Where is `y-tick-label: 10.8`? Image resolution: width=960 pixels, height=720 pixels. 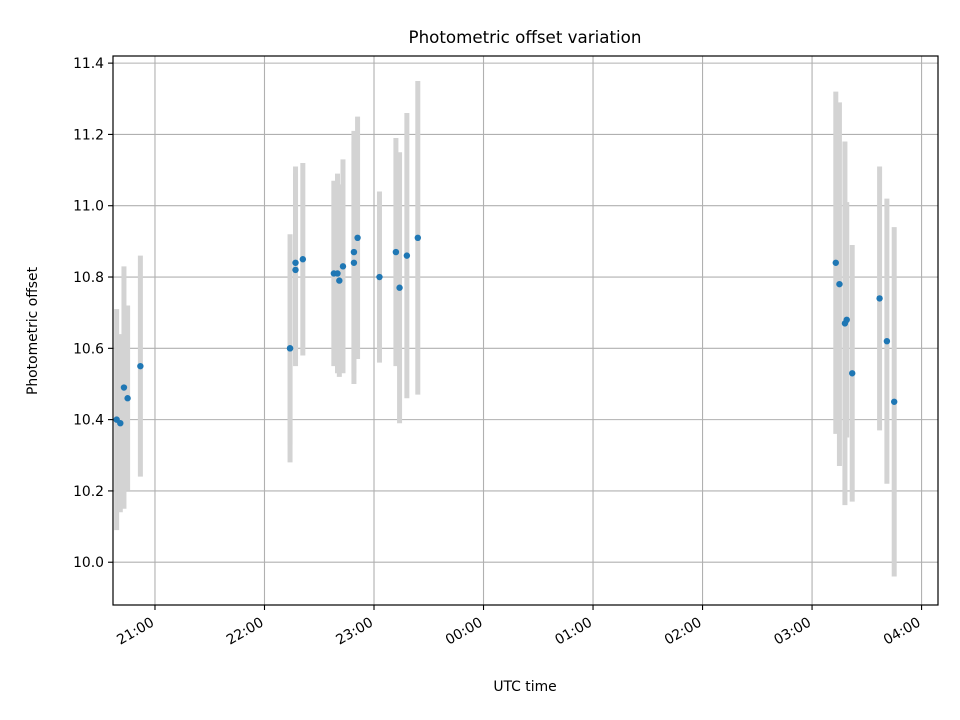 y-tick-label: 10.8 is located at coordinates (88, 278).